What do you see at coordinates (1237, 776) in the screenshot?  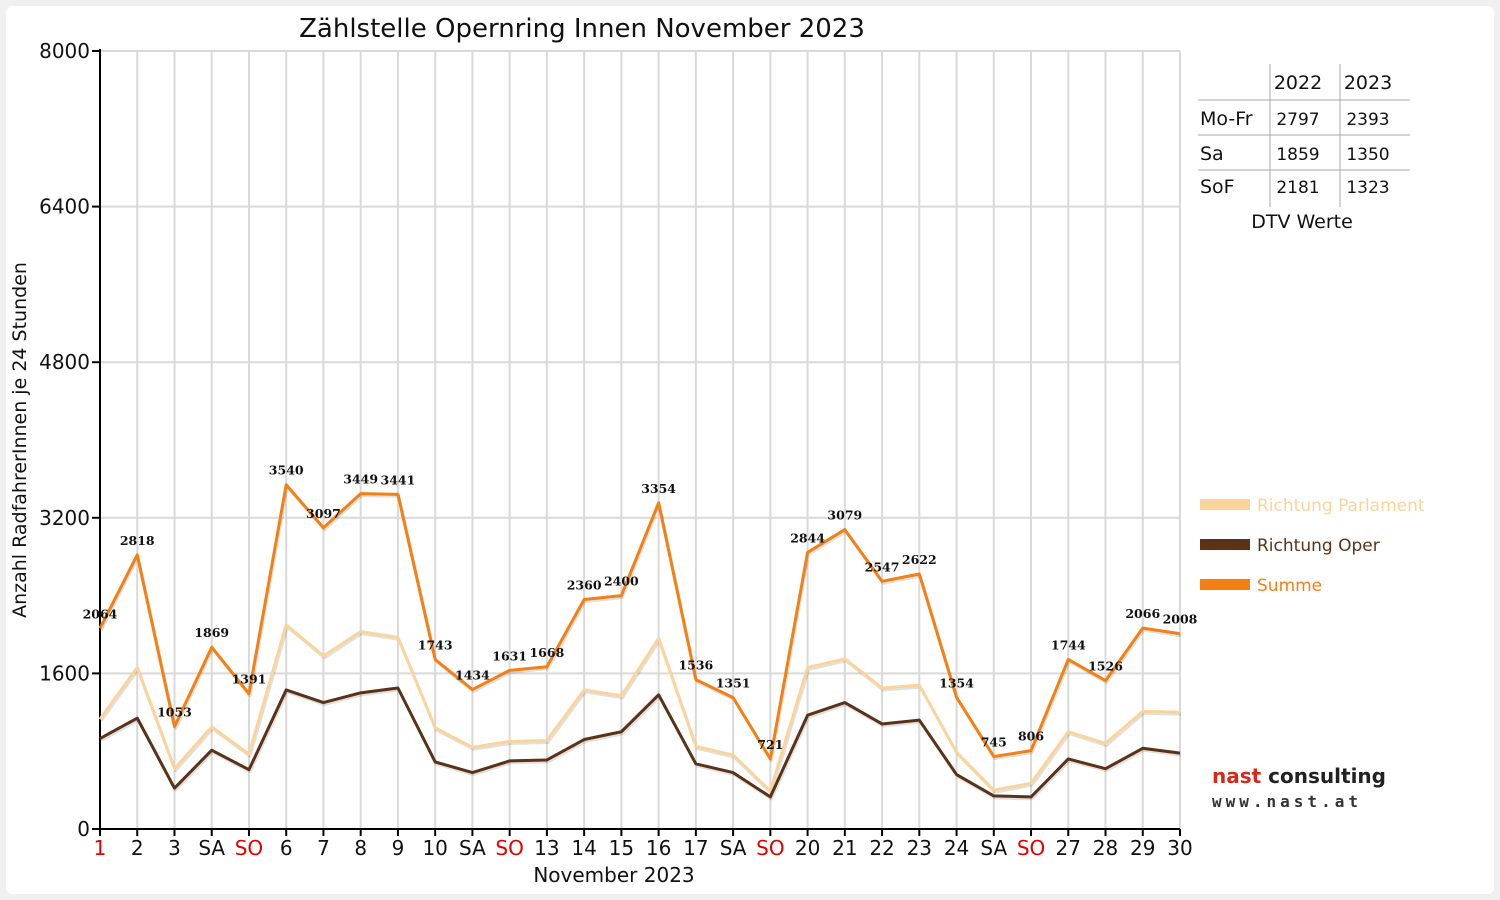 I see `logo-name-part1: nast` at bounding box center [1237, 776].